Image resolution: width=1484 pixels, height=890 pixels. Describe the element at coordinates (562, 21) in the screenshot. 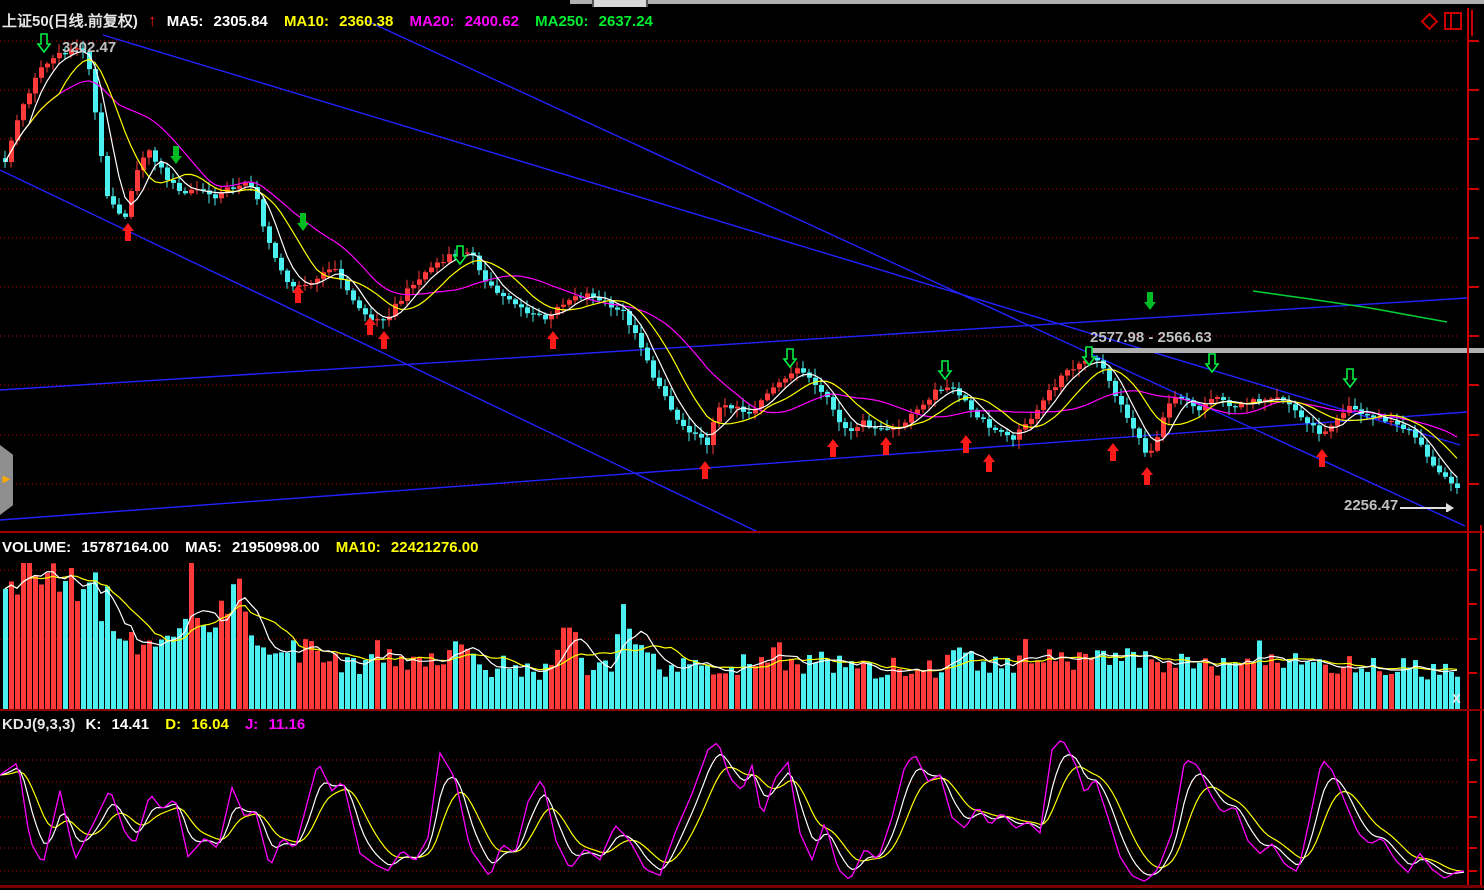

I see `ma250-label: MA250:` at that location.